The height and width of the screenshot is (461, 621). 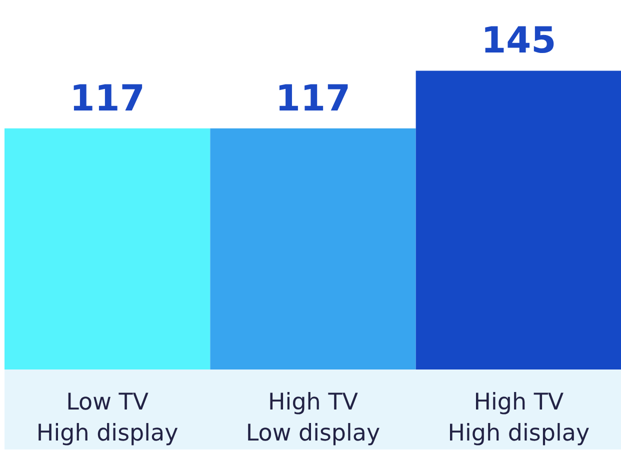 I want to click on data-label: 145, so click(x=518, y=41).